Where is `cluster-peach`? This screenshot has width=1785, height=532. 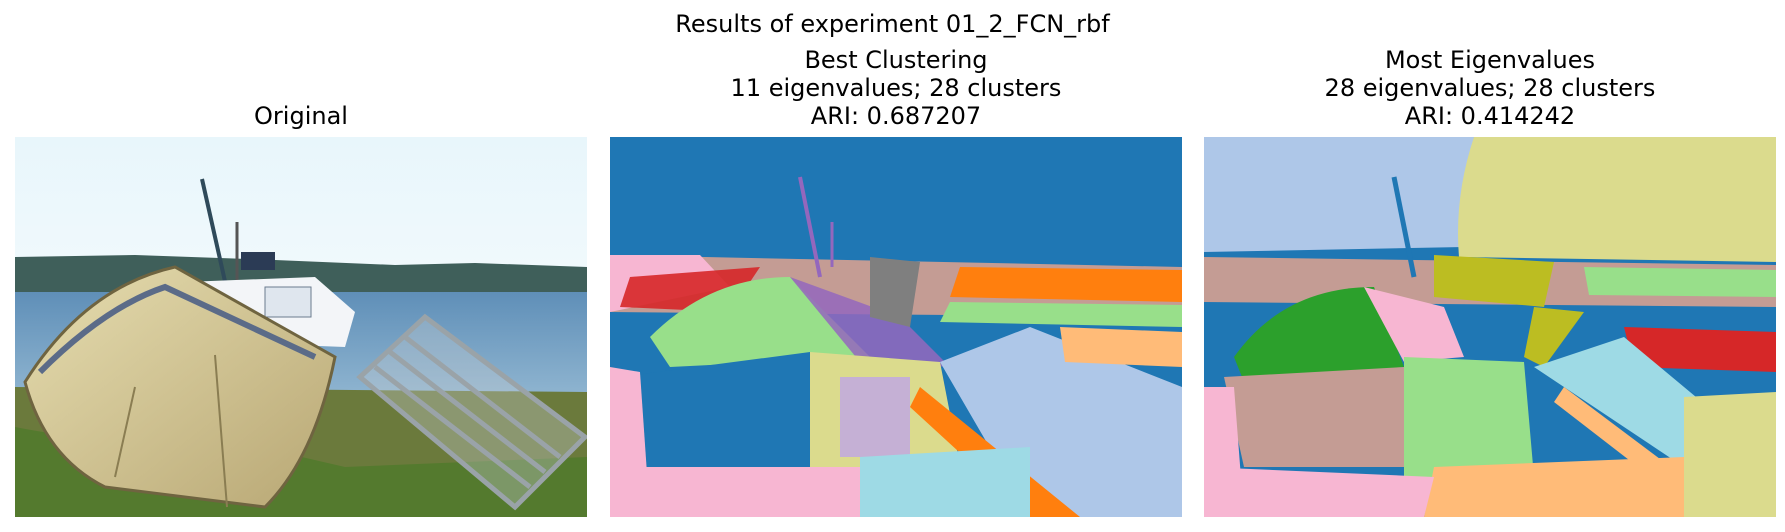 cluster-peach is located at coordinates (1121, 347).